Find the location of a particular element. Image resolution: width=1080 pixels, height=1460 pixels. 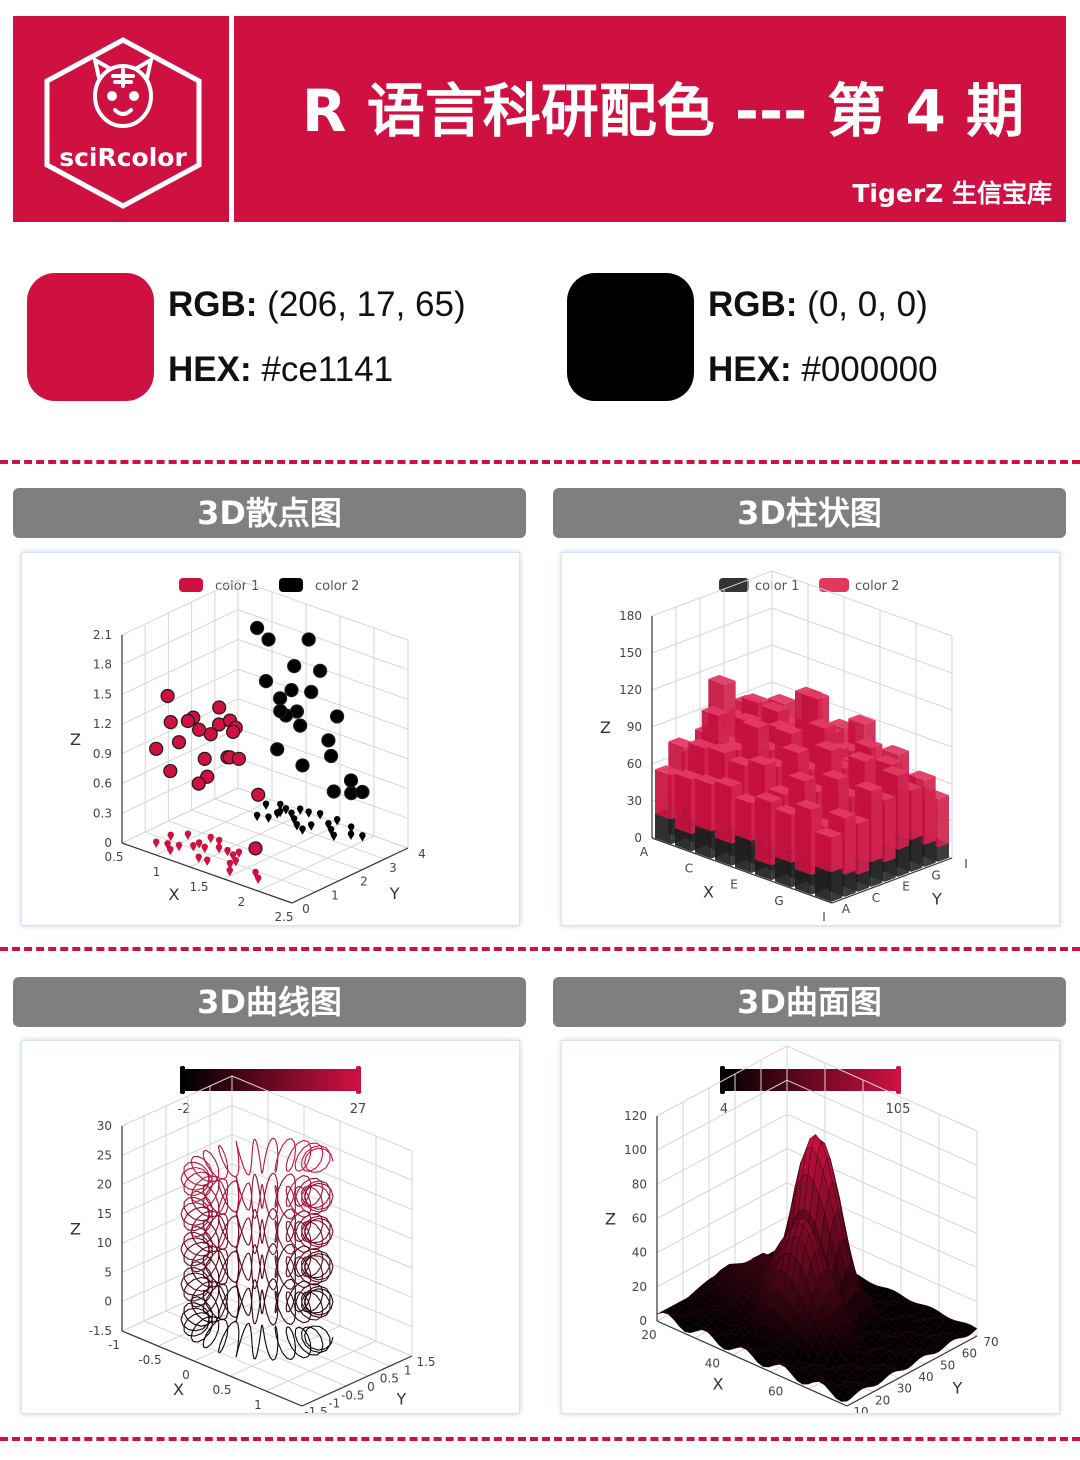

colorbar-handle-max is located at coordinates (898, 1080).